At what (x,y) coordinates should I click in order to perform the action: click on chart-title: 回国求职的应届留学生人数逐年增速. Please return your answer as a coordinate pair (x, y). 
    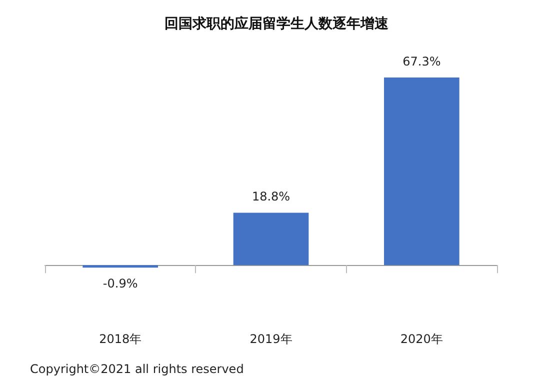
    Looking at the image, I should click on (277, 23).